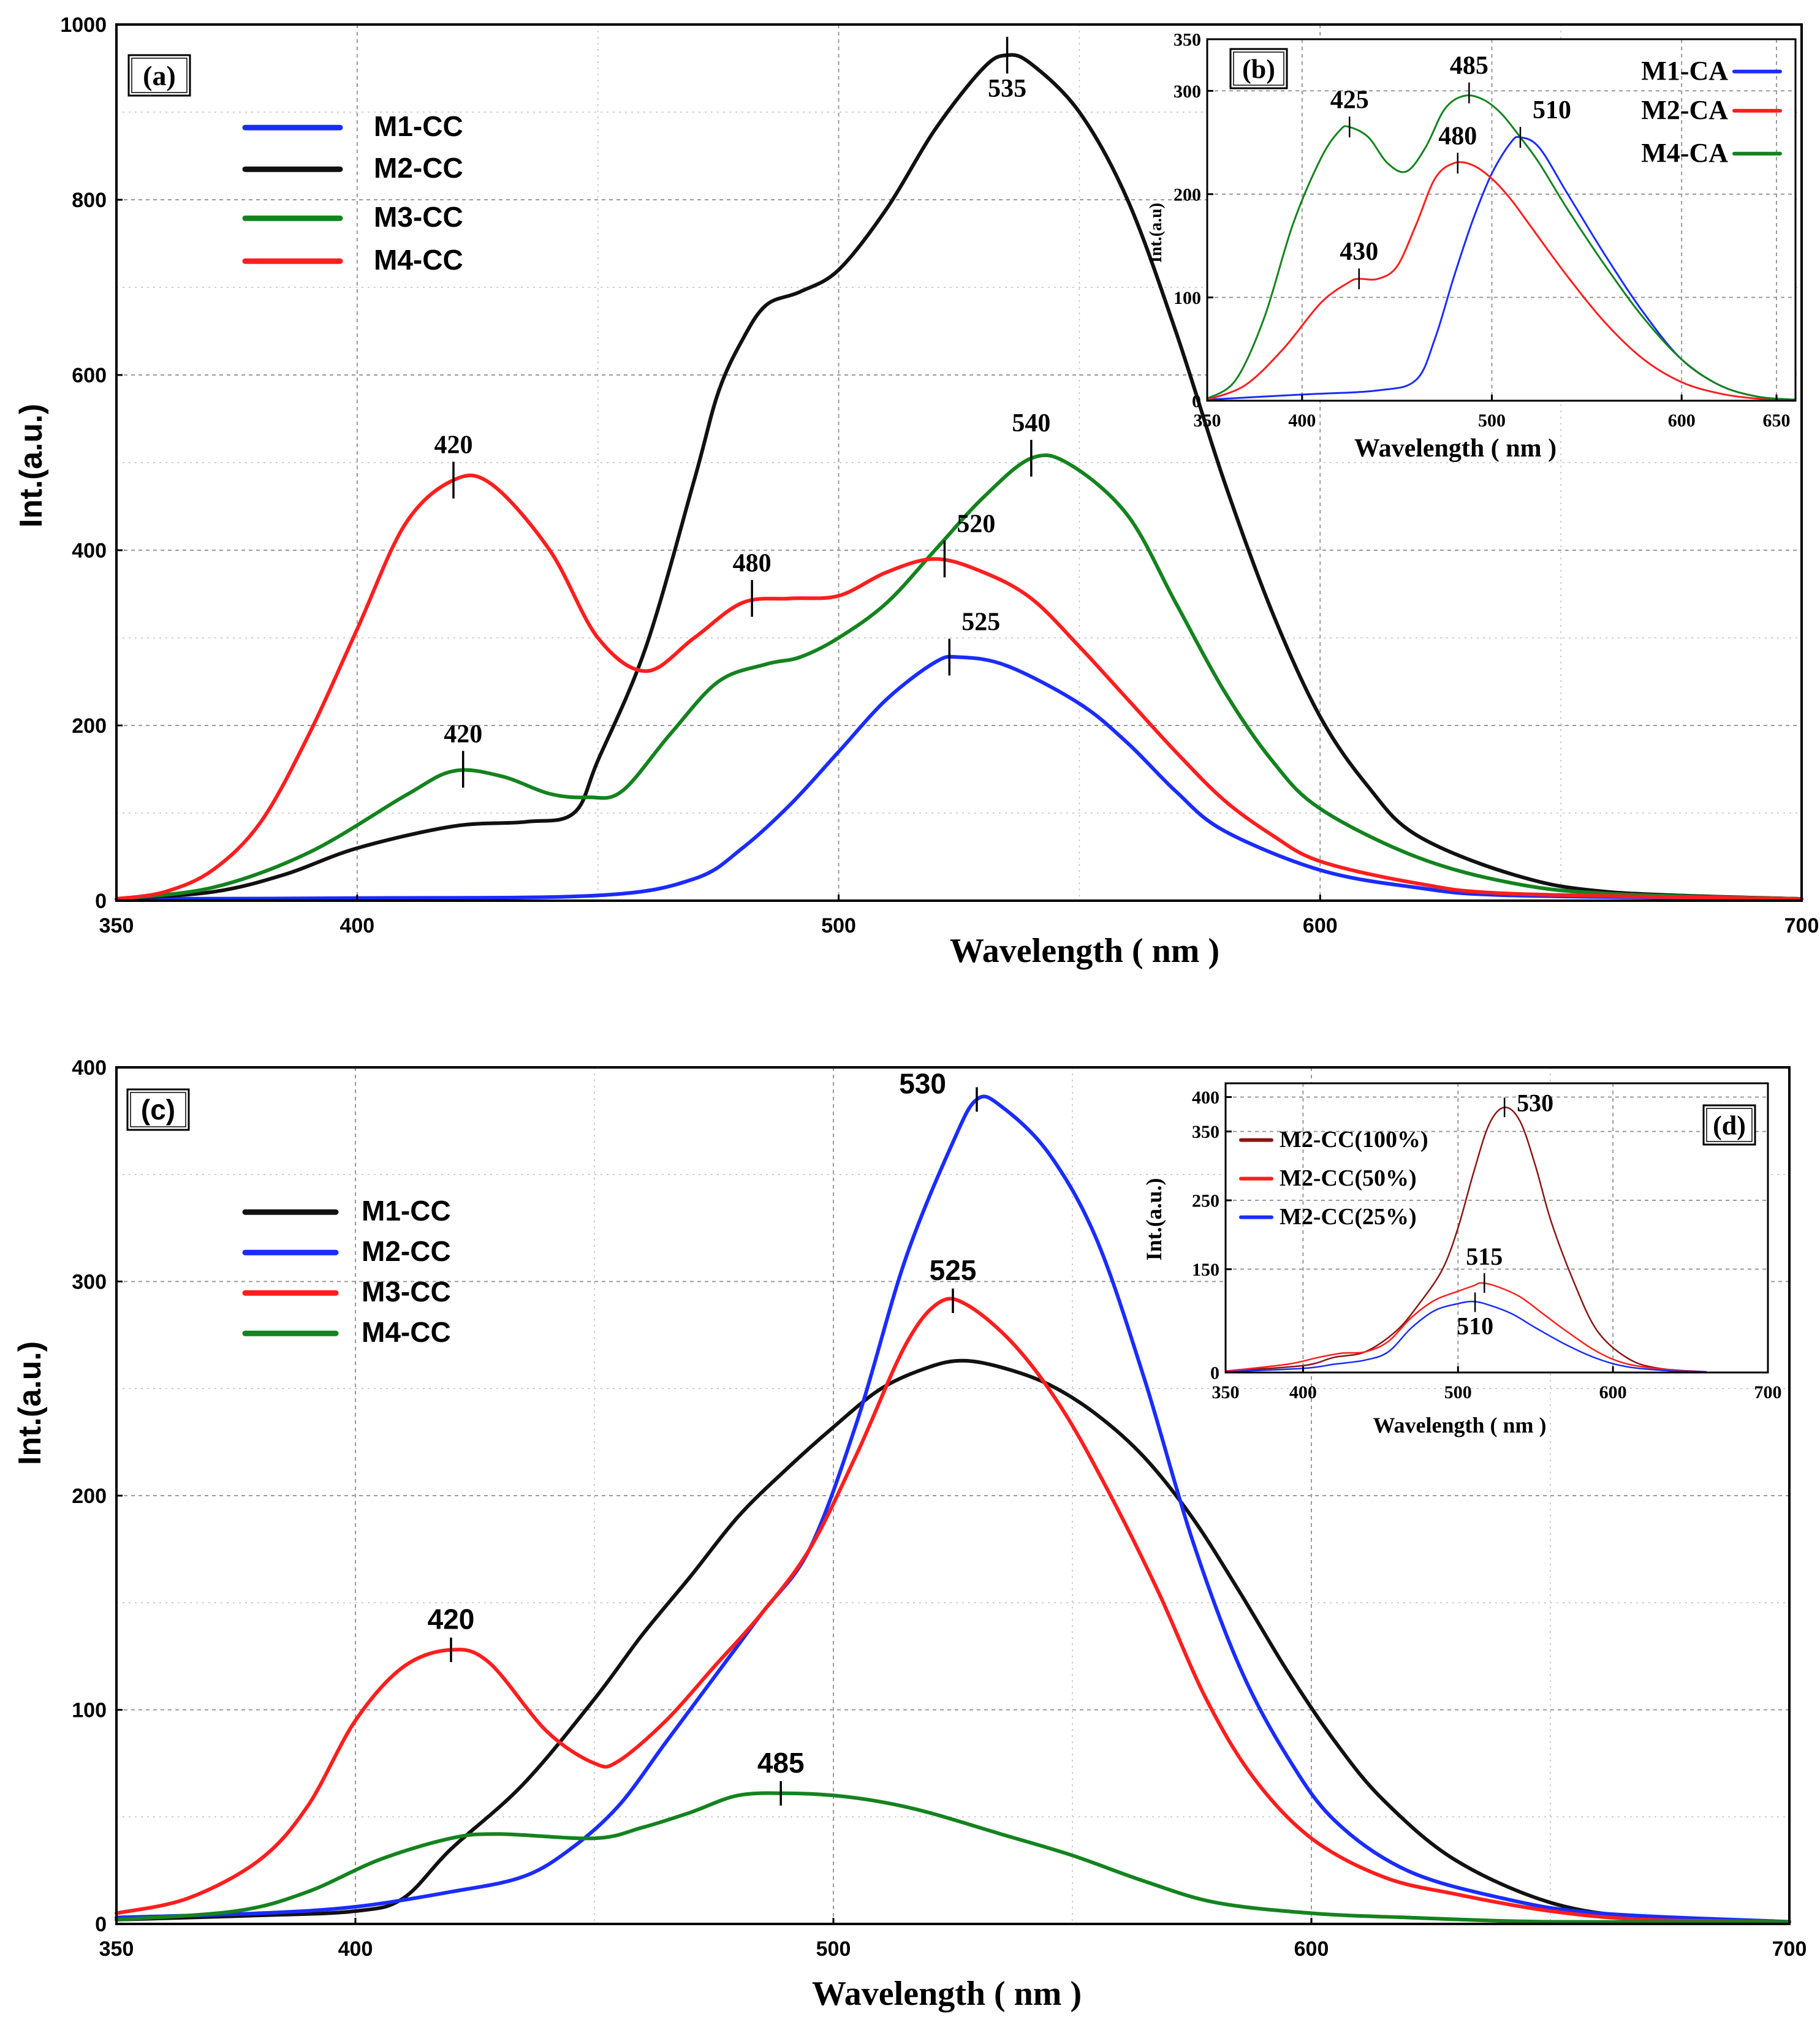 The image size is (1820, 2033). Describe the element at coordinates (89, 375) in the screenshot. I see `y-tick-label: 600` at that location.